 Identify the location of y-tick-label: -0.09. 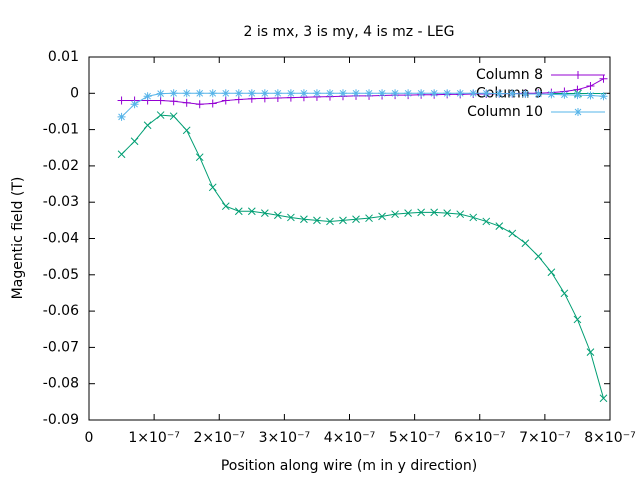
(61, 420).